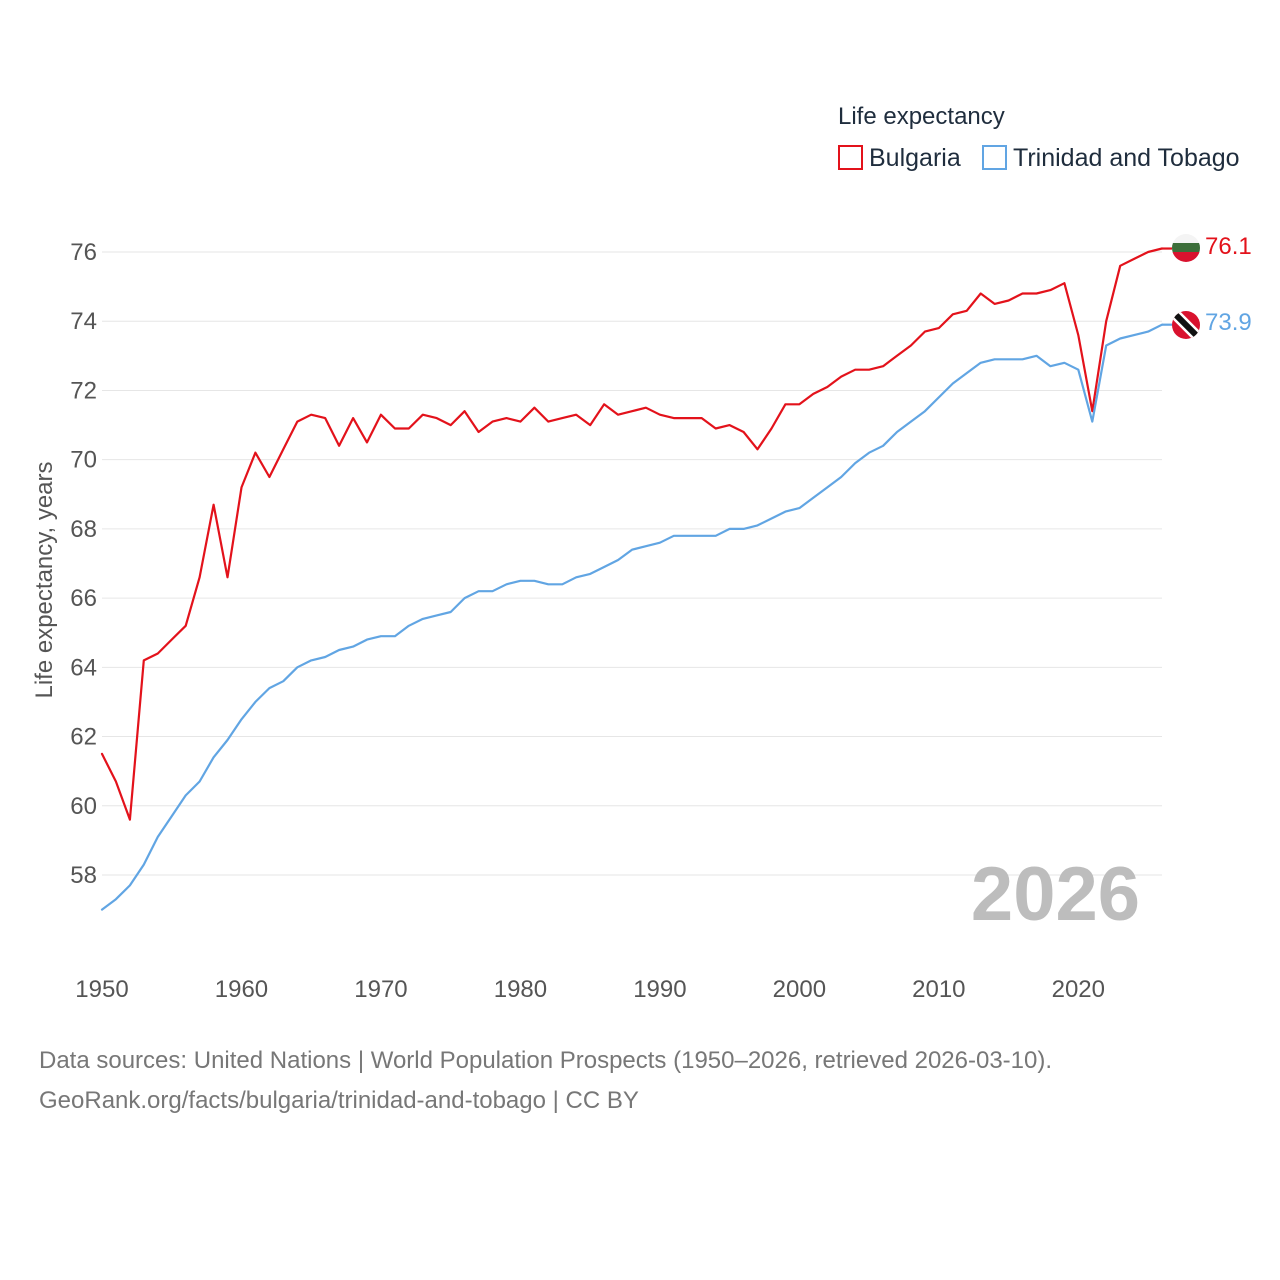  What do you see at coordinates (83, 875) in the screenshot?
I see `y-tick-label: 58` at bounding box center [83, 875].